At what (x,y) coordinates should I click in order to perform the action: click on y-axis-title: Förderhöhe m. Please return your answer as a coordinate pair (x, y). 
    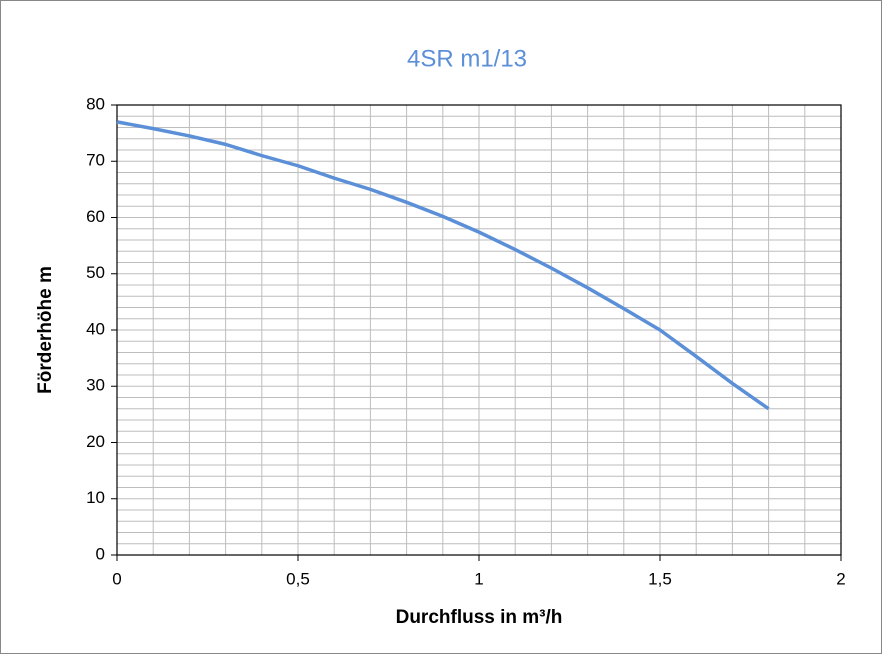
    Looking at the image, I should click on (45, 330).